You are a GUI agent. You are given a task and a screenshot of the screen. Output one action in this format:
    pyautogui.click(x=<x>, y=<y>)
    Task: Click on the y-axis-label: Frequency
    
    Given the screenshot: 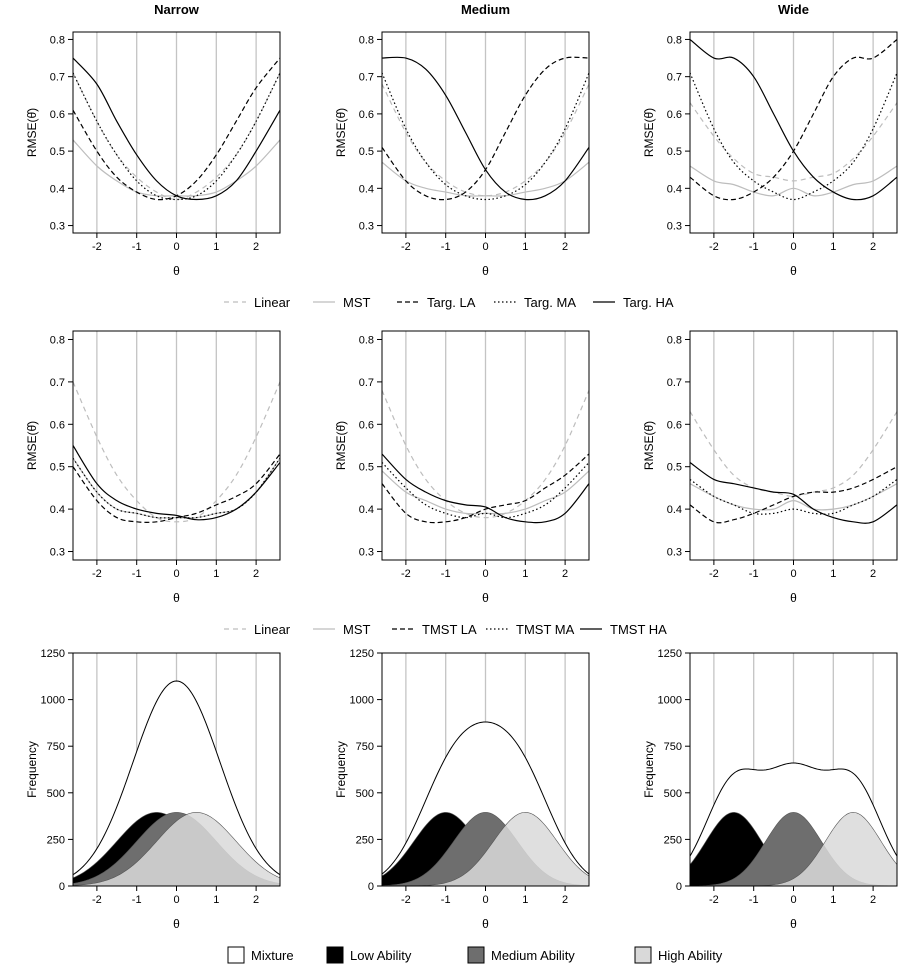 What is the action you would take?
    pyautogui.click(x=32, y=769)
    